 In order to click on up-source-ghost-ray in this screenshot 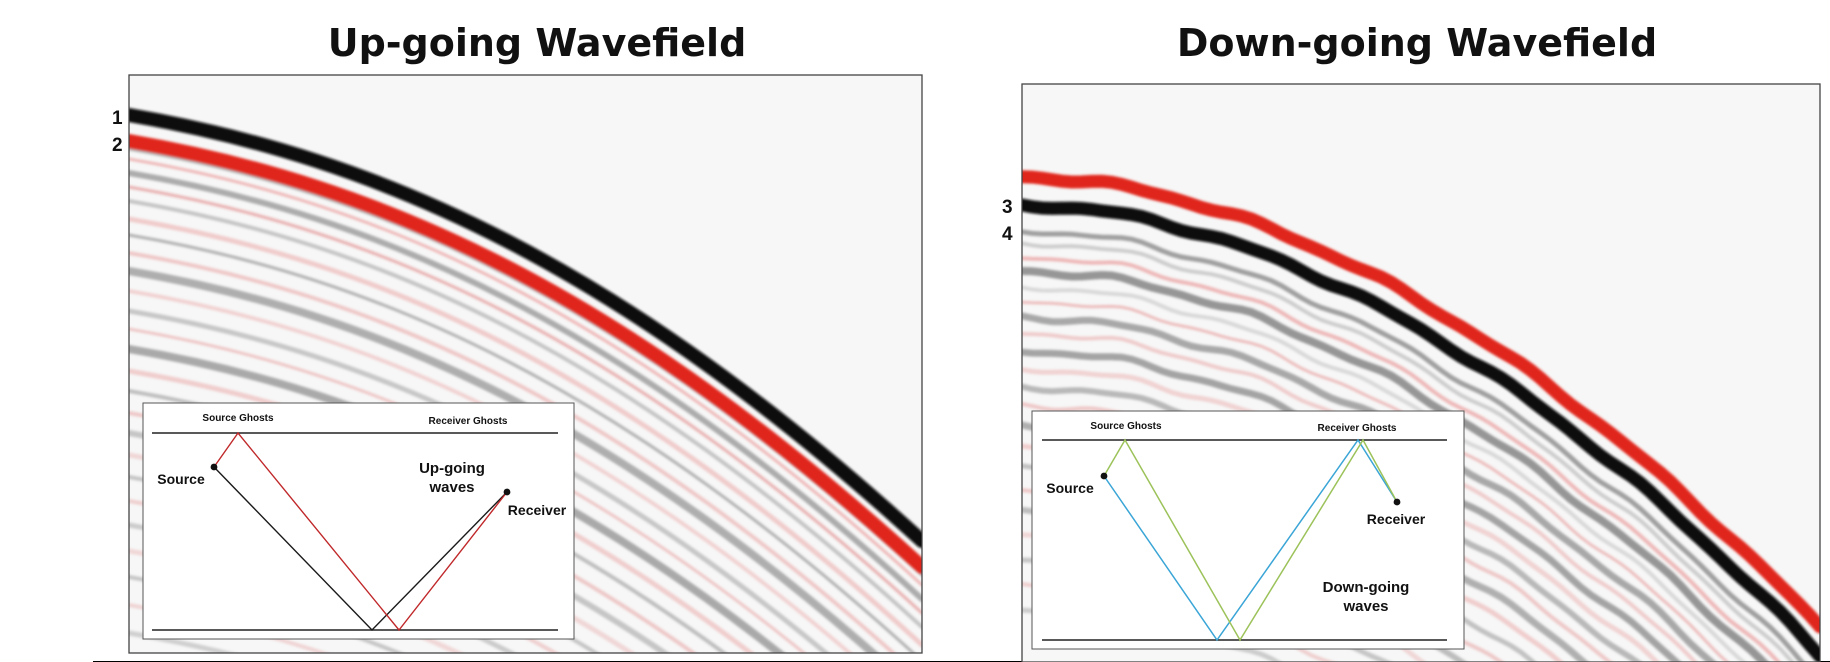, I will do `click(360, 531)`.